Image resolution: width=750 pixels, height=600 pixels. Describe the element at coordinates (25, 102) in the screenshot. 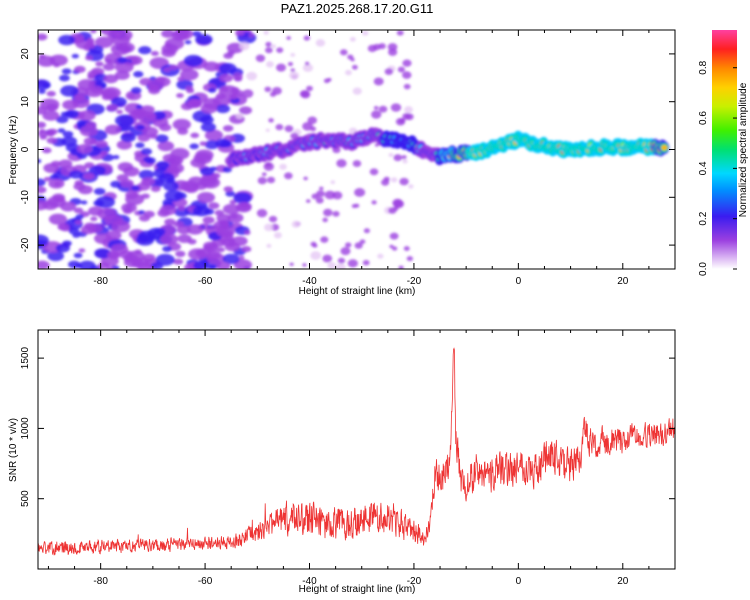

I see `spectrogram-y-tick-label: 10` at that location.